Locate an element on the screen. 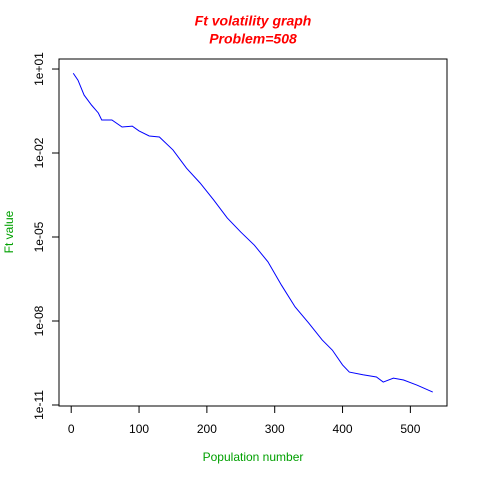 The width and height of the screenshot is (480, 480). x-tick-label: 400 is located at coordinates (343, 429).